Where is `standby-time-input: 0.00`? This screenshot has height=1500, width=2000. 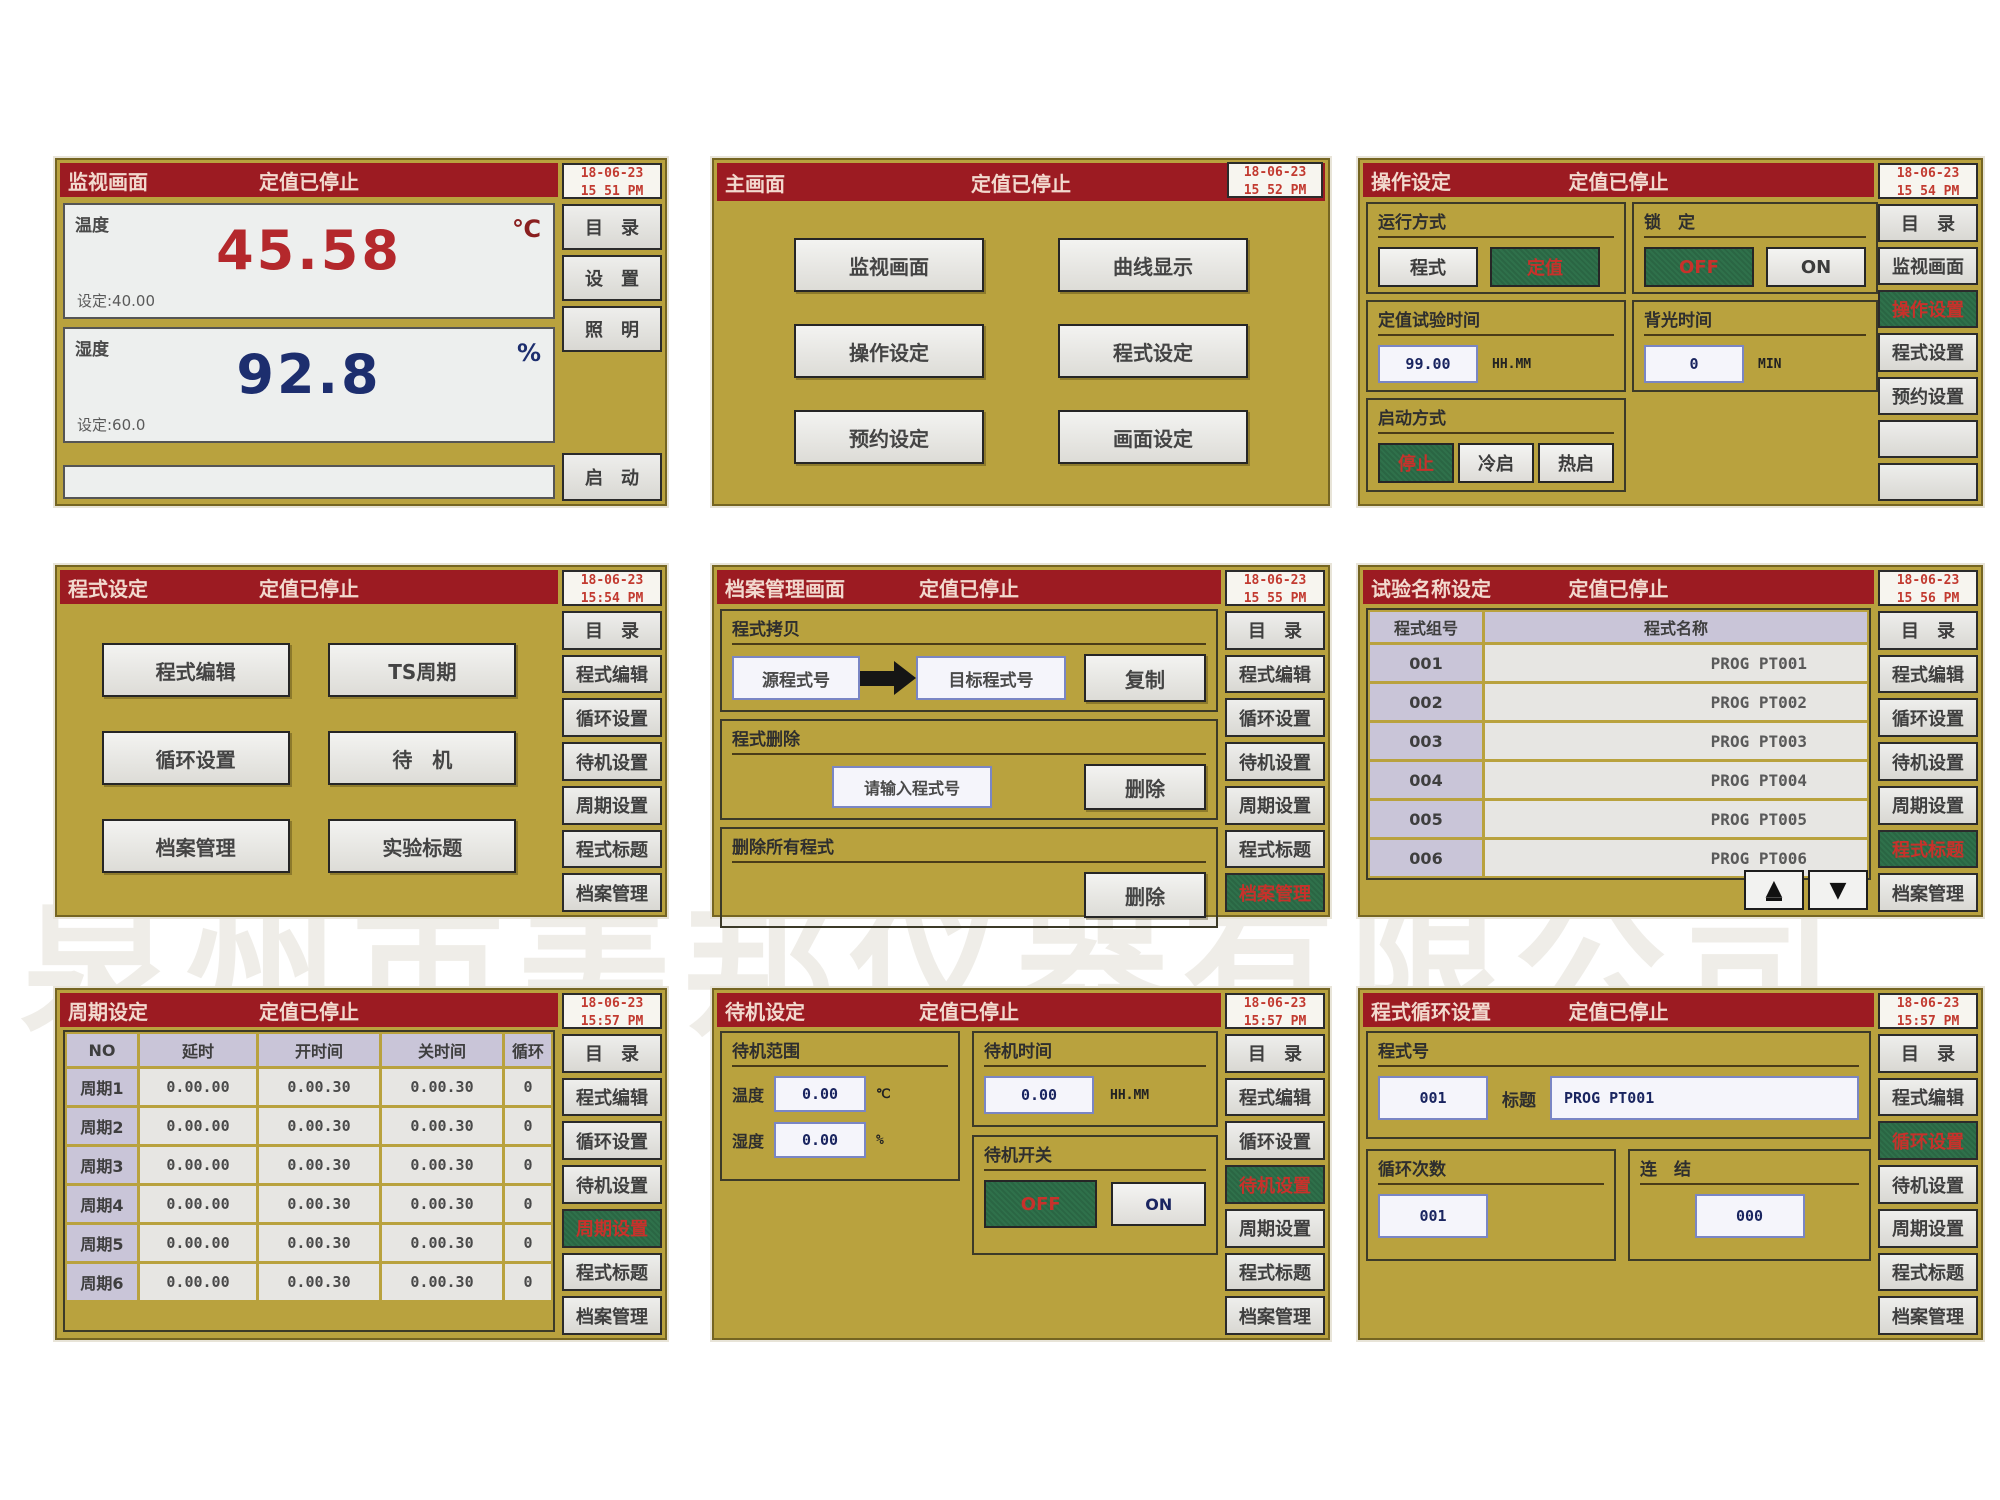 standby-time-input: 0.00 is located at coordinates (1039, 1095).